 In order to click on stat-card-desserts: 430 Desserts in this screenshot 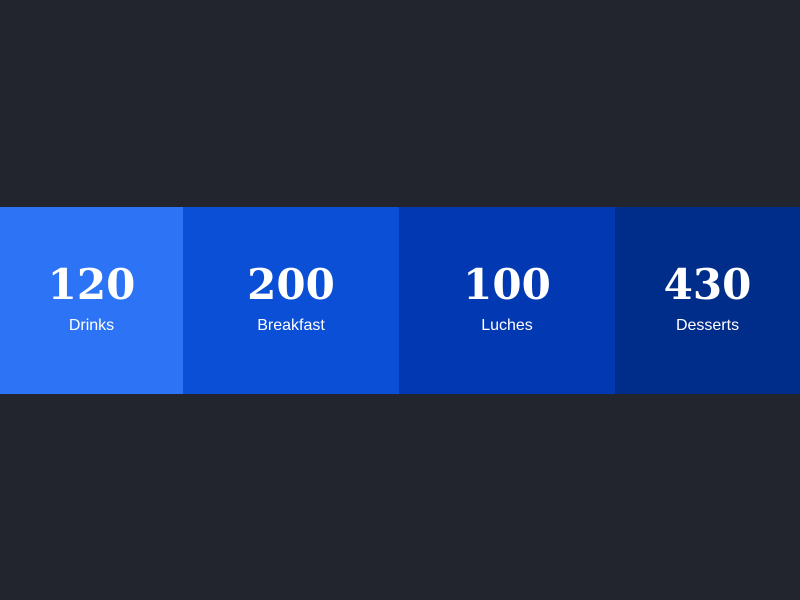, I will do `click(707, 300)`.